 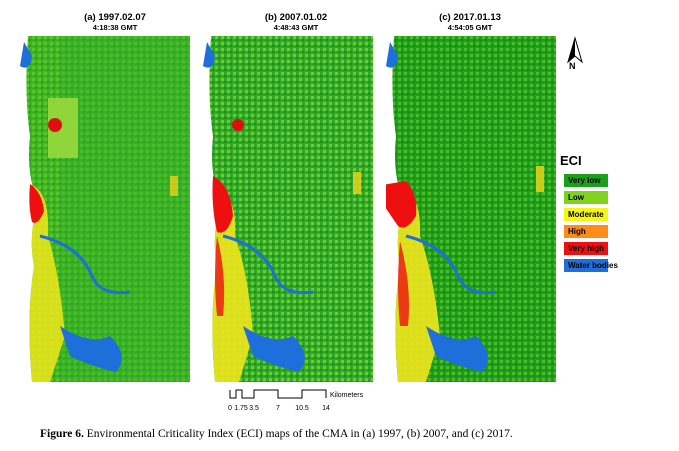 What do you see at coordinates (296, 400) in the screenshot?
I see `scale-bar-graphic: 0 1.75 3.5 7 10.5 14 Kilometers` at bounding box center [296, 400].